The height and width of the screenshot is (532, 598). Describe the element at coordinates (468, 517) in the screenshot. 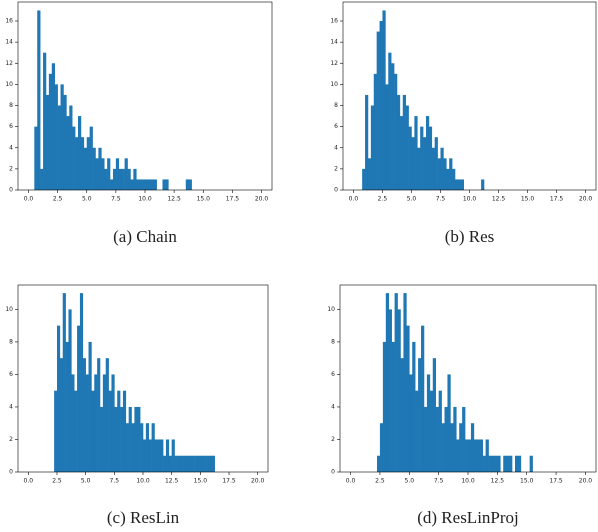

I see `caption: (d) ResLinProj` at that location.